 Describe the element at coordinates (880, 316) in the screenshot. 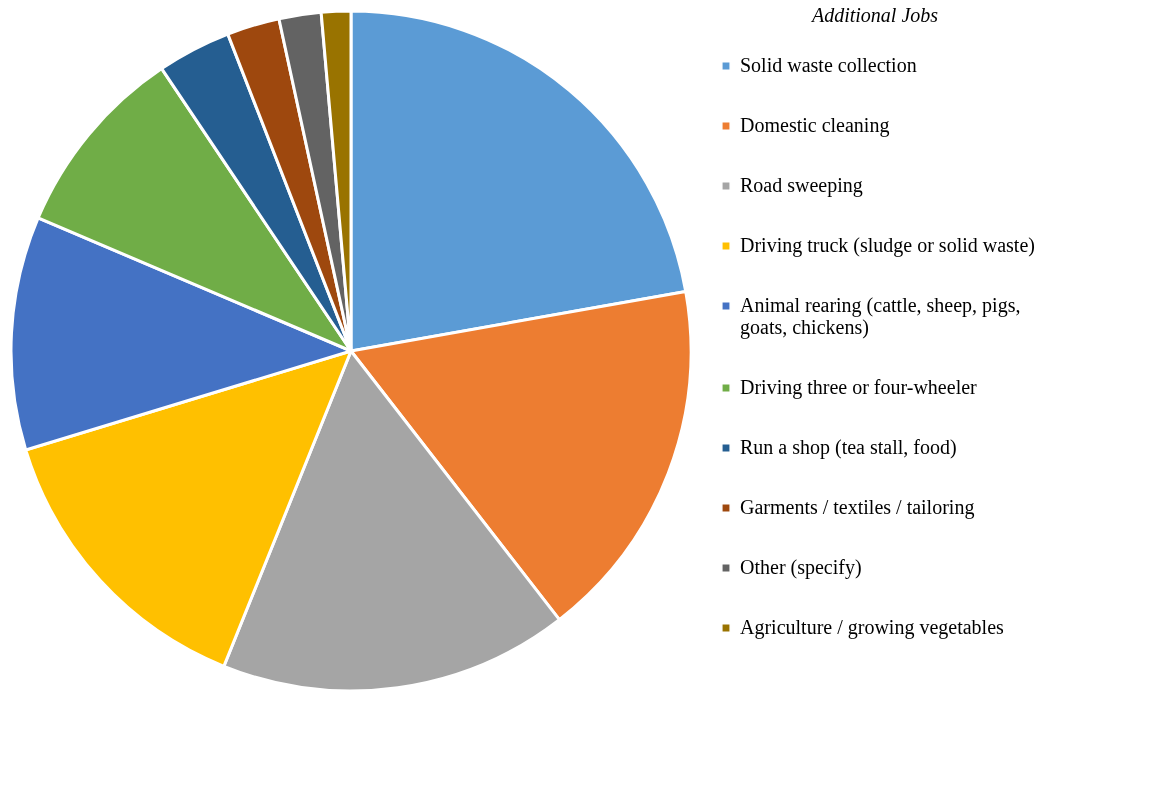

I see `legend-label: Animal rearing (cattle, sheep, pigs, goats, chickens)` at that location.